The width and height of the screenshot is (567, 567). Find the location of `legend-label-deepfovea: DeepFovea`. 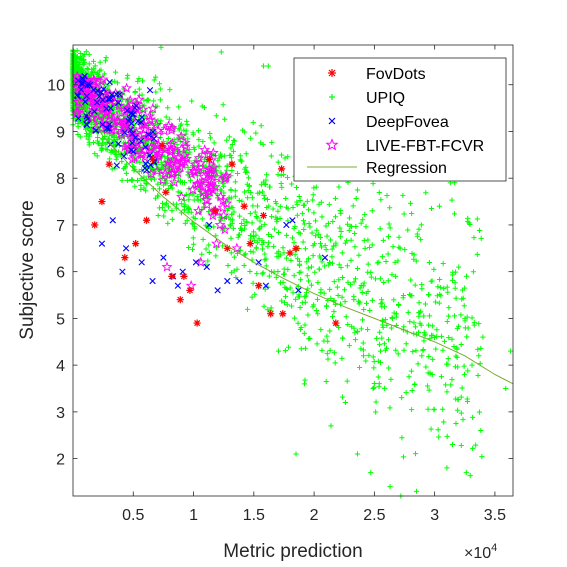

legend-label-deepfovea: DeepFovea is located at coordinates (407, 122).